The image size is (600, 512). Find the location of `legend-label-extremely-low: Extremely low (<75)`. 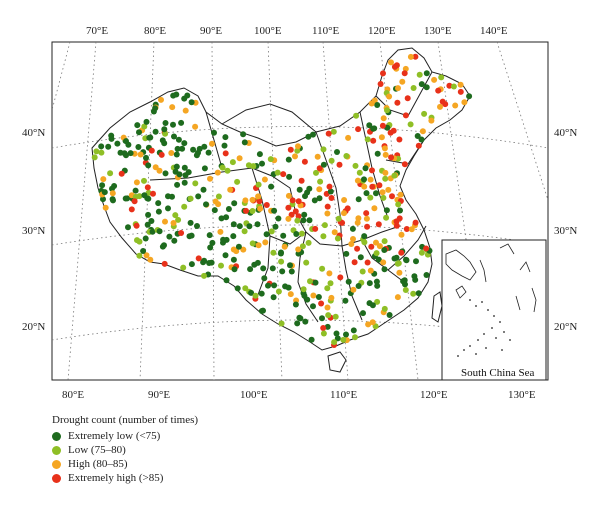

legend-label-extremely-low: Extremely low (<75) is located at coordinates (114, 436).